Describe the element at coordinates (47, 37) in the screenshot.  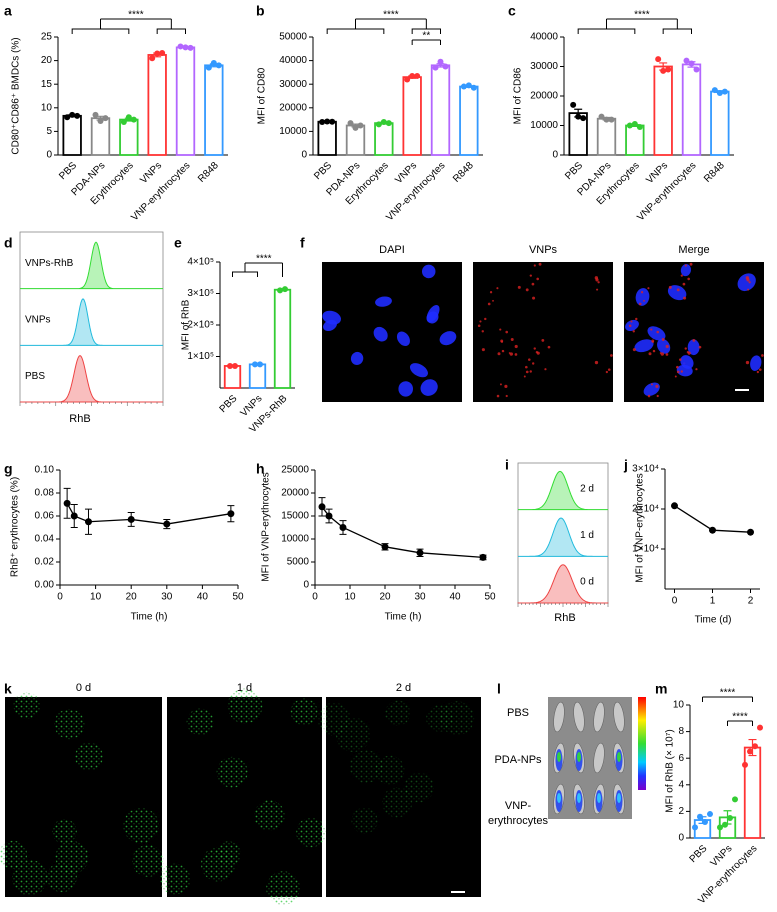
I see `y-tick-label: 25` at that location.